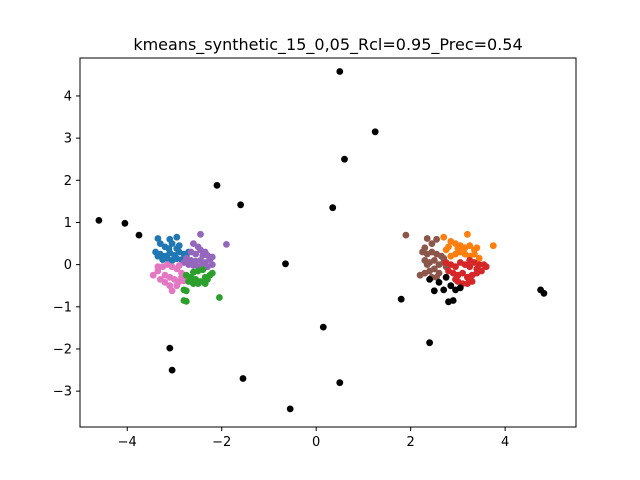 This screenshot has width=640, height=480. Describe the element at coordinates (127, 442) in the screenshot. I see `x-tick-label: −4` at that location.